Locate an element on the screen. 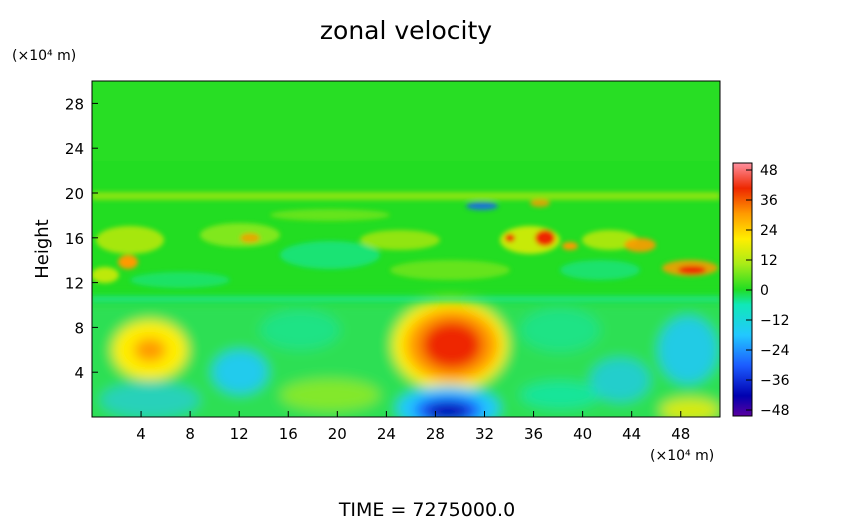 This screenshot has height=519, width=854. y-tick-label: 20 is located at coordinates (74, 194).